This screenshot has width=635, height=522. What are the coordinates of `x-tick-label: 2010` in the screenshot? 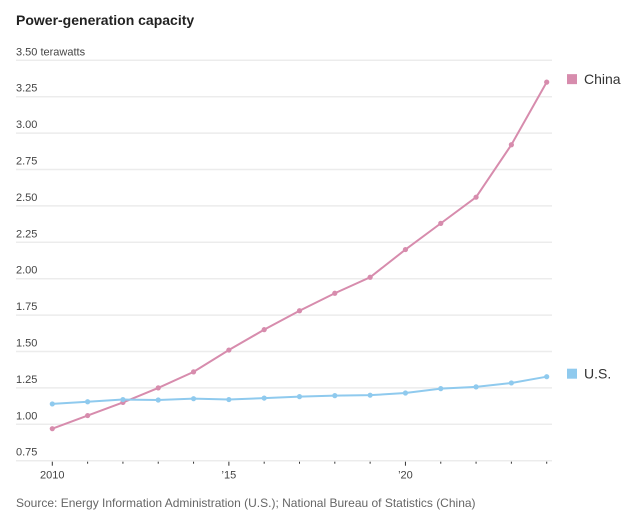 It's located at (52, 476).